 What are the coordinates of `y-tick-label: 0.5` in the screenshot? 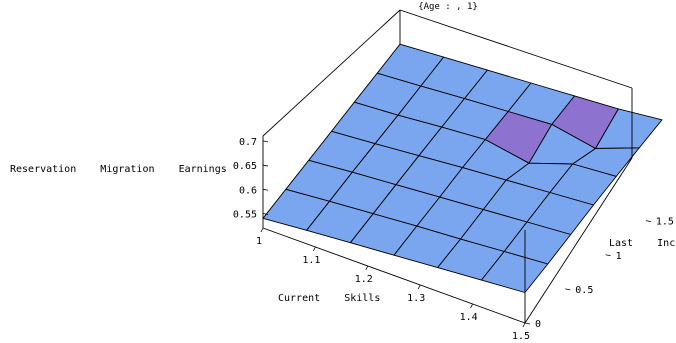 It's located at (584, 290).